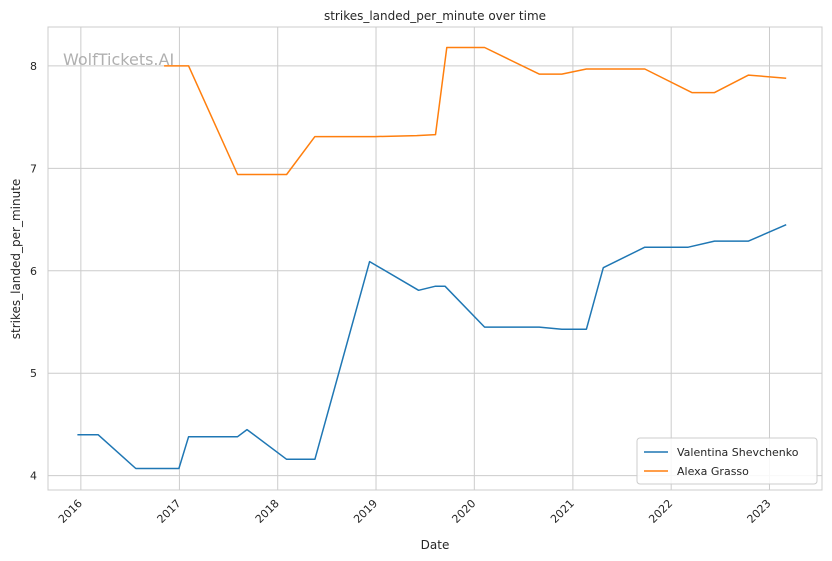 This screenshot has width=832, height=561. I want to click on x-tick-label: 2017, so click(169, 511).